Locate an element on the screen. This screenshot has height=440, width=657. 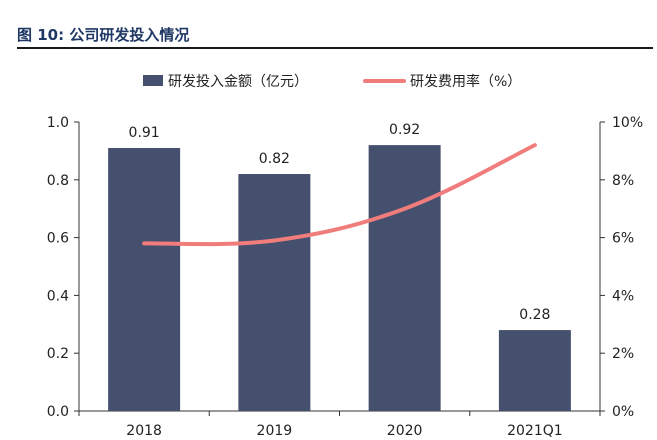
right-tick-label: 6% is located at coordinates (623, 239).